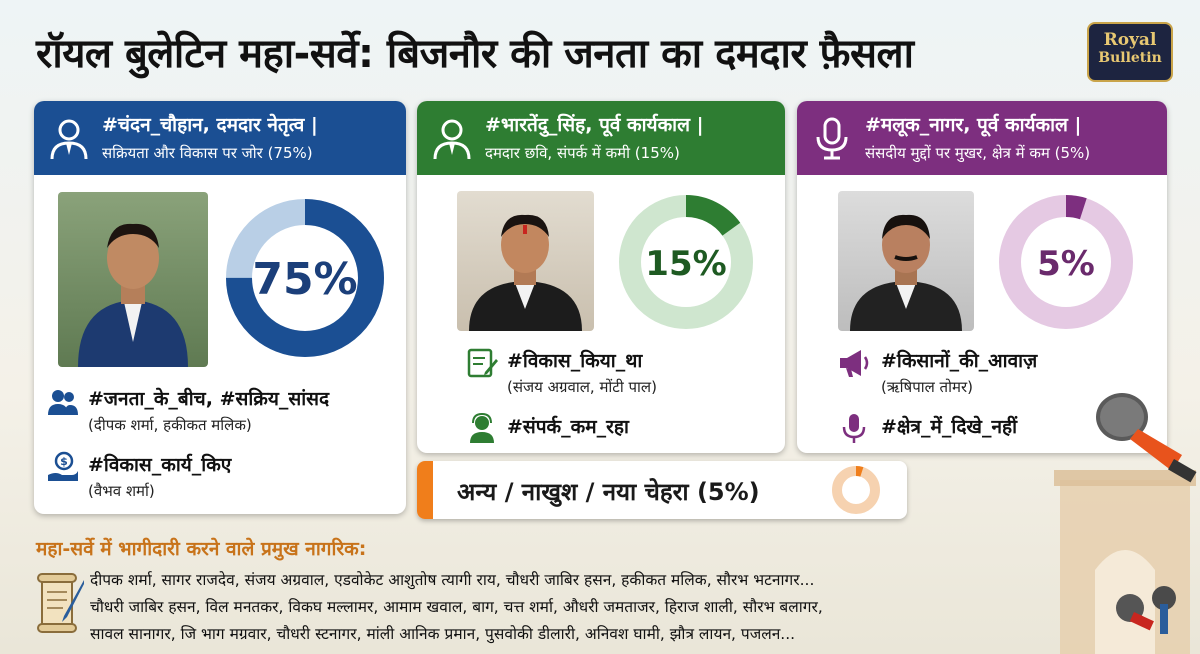  What do you see at coordinates (575, 361) in the screenshot?
I see `highlight-title: #विकास_किया_था` at bounding box center [575, 361].